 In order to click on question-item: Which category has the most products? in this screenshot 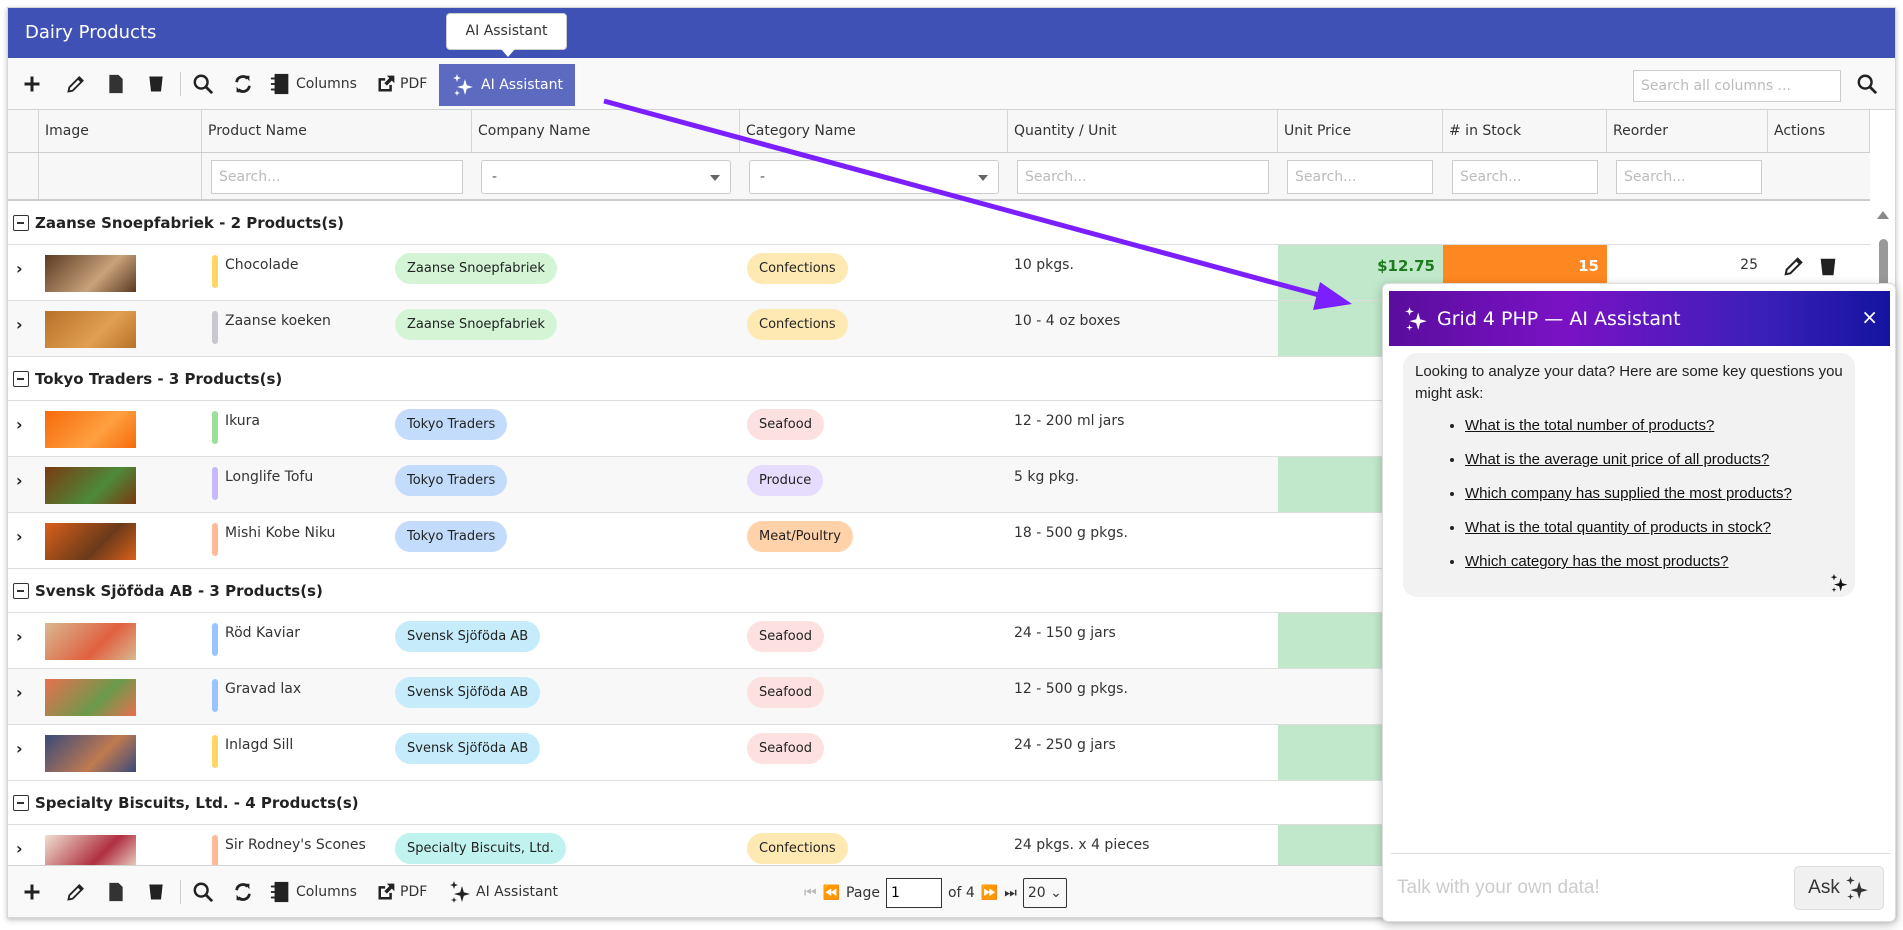, I will do `click(1654, 562)`.